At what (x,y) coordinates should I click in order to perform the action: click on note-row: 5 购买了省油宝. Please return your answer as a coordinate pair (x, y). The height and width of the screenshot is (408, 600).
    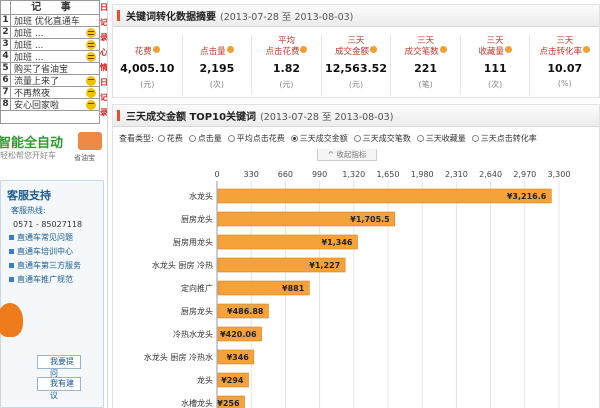
    Looking at the image, I should click on (50, 69).